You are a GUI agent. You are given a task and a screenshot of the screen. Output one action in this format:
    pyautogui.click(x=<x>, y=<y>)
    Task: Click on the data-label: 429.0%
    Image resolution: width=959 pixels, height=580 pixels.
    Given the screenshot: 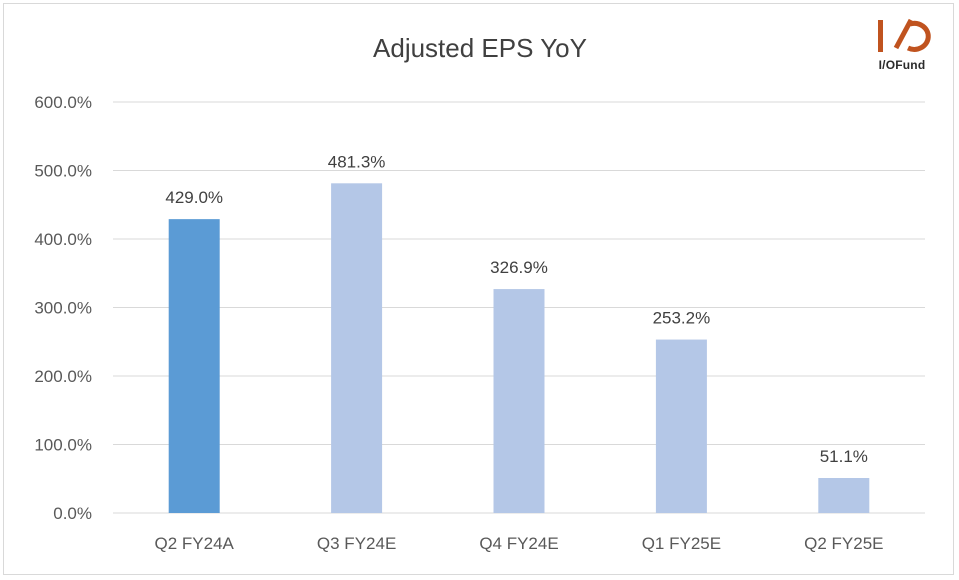 What is the action you would take?
    pyautogui.click(x=194, y=197)
    